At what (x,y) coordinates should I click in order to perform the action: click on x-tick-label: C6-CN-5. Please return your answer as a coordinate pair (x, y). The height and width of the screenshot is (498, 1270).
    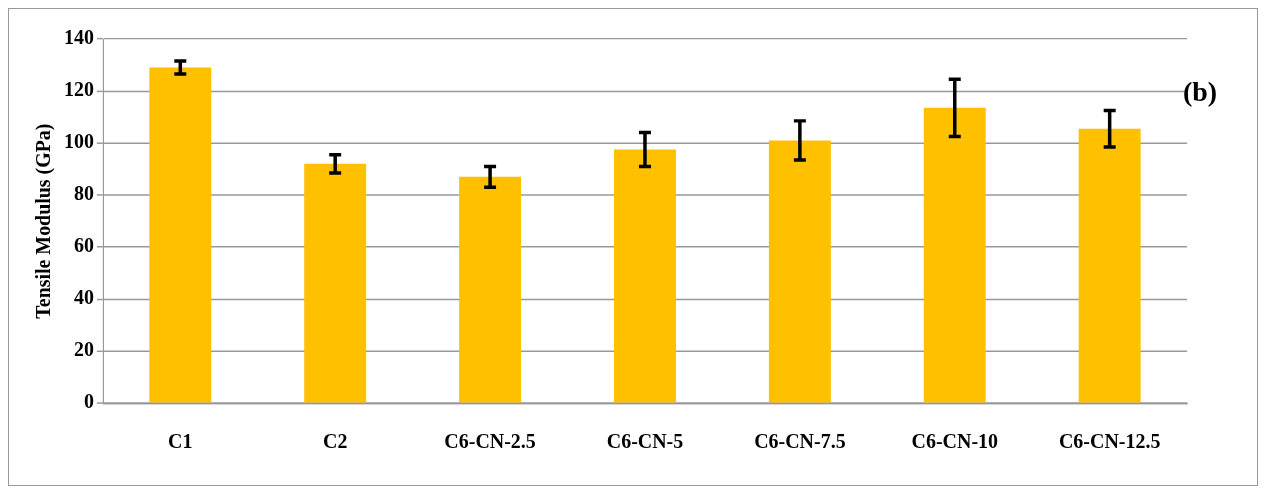
    Looking at the image, I should click on (645, 441).